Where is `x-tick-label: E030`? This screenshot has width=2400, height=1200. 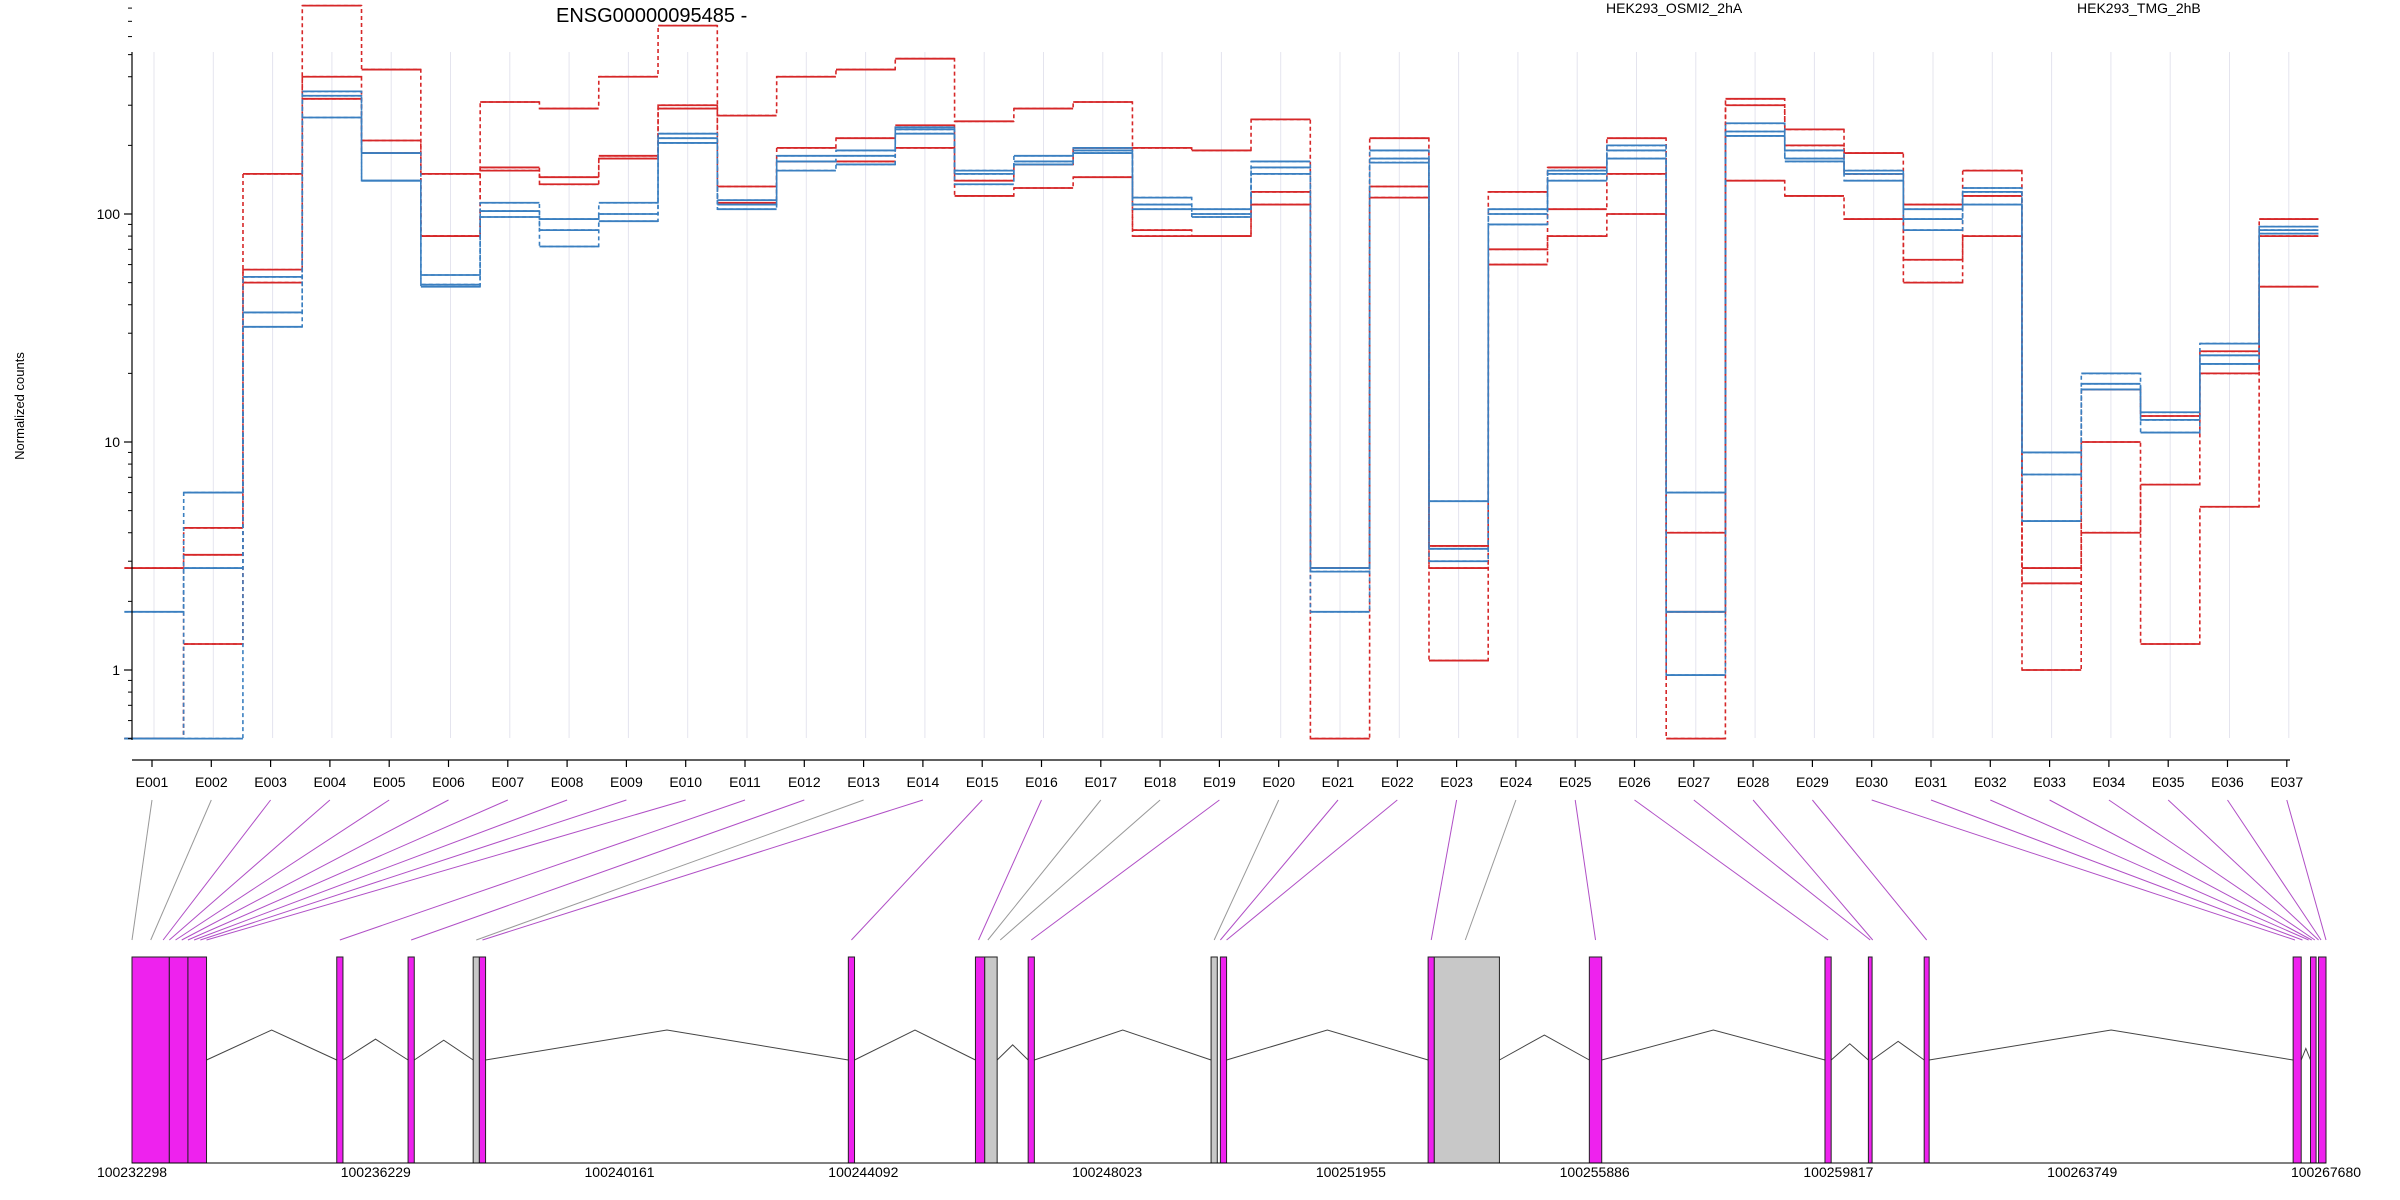
x-tick-label: E030 is located at coordinates (1871, 782).